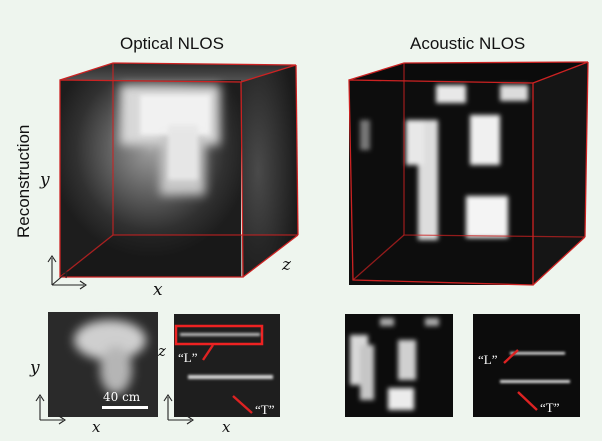  I want to click on x-axis-label: x, so click(158, 290).